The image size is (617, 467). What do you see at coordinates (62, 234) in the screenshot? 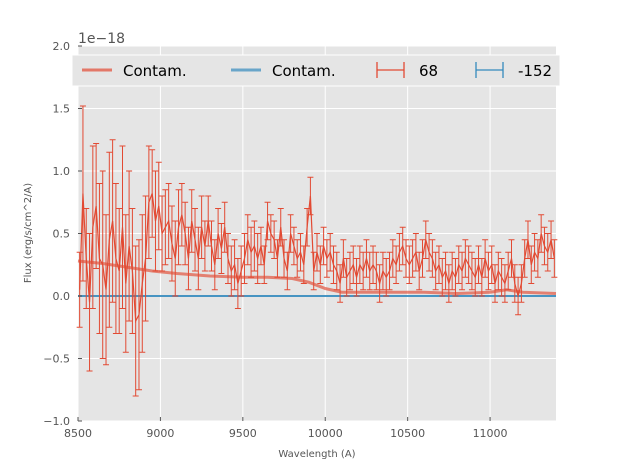
I see `y-tick-label: 0.5` at bounding box center [62, 234].